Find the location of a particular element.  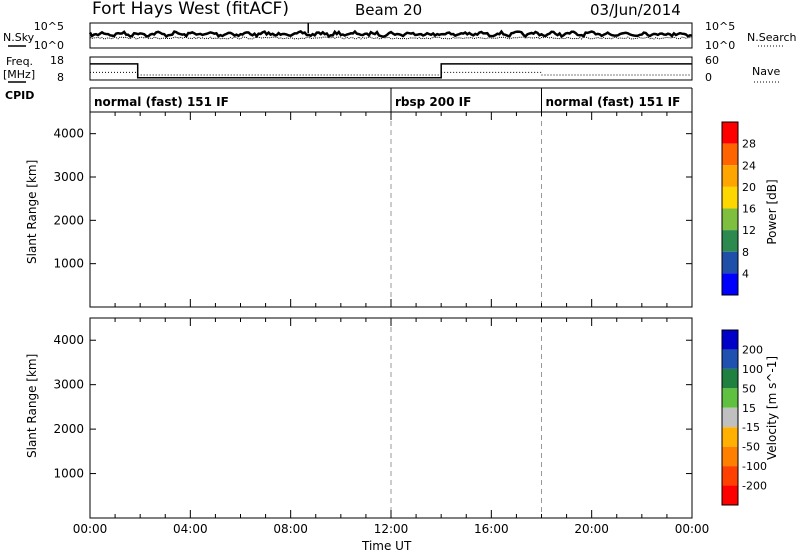

power-ytick-label-3: 4000 is located at coordinates (68, 134).